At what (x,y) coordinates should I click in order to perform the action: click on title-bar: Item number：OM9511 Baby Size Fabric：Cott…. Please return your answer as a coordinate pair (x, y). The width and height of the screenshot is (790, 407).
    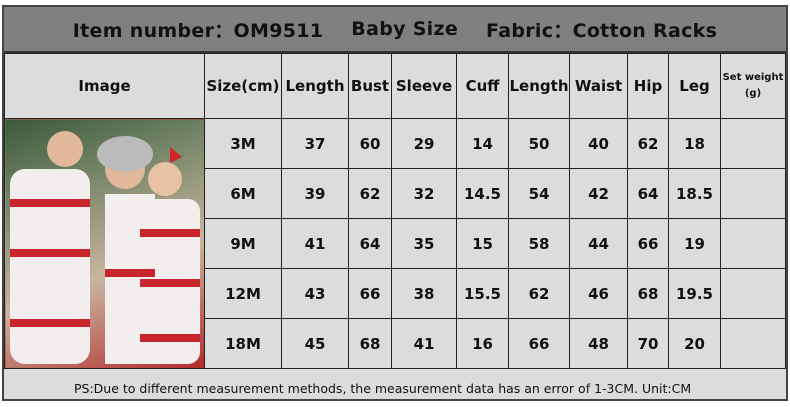
    Looking at the image, I should click on (395, 30).